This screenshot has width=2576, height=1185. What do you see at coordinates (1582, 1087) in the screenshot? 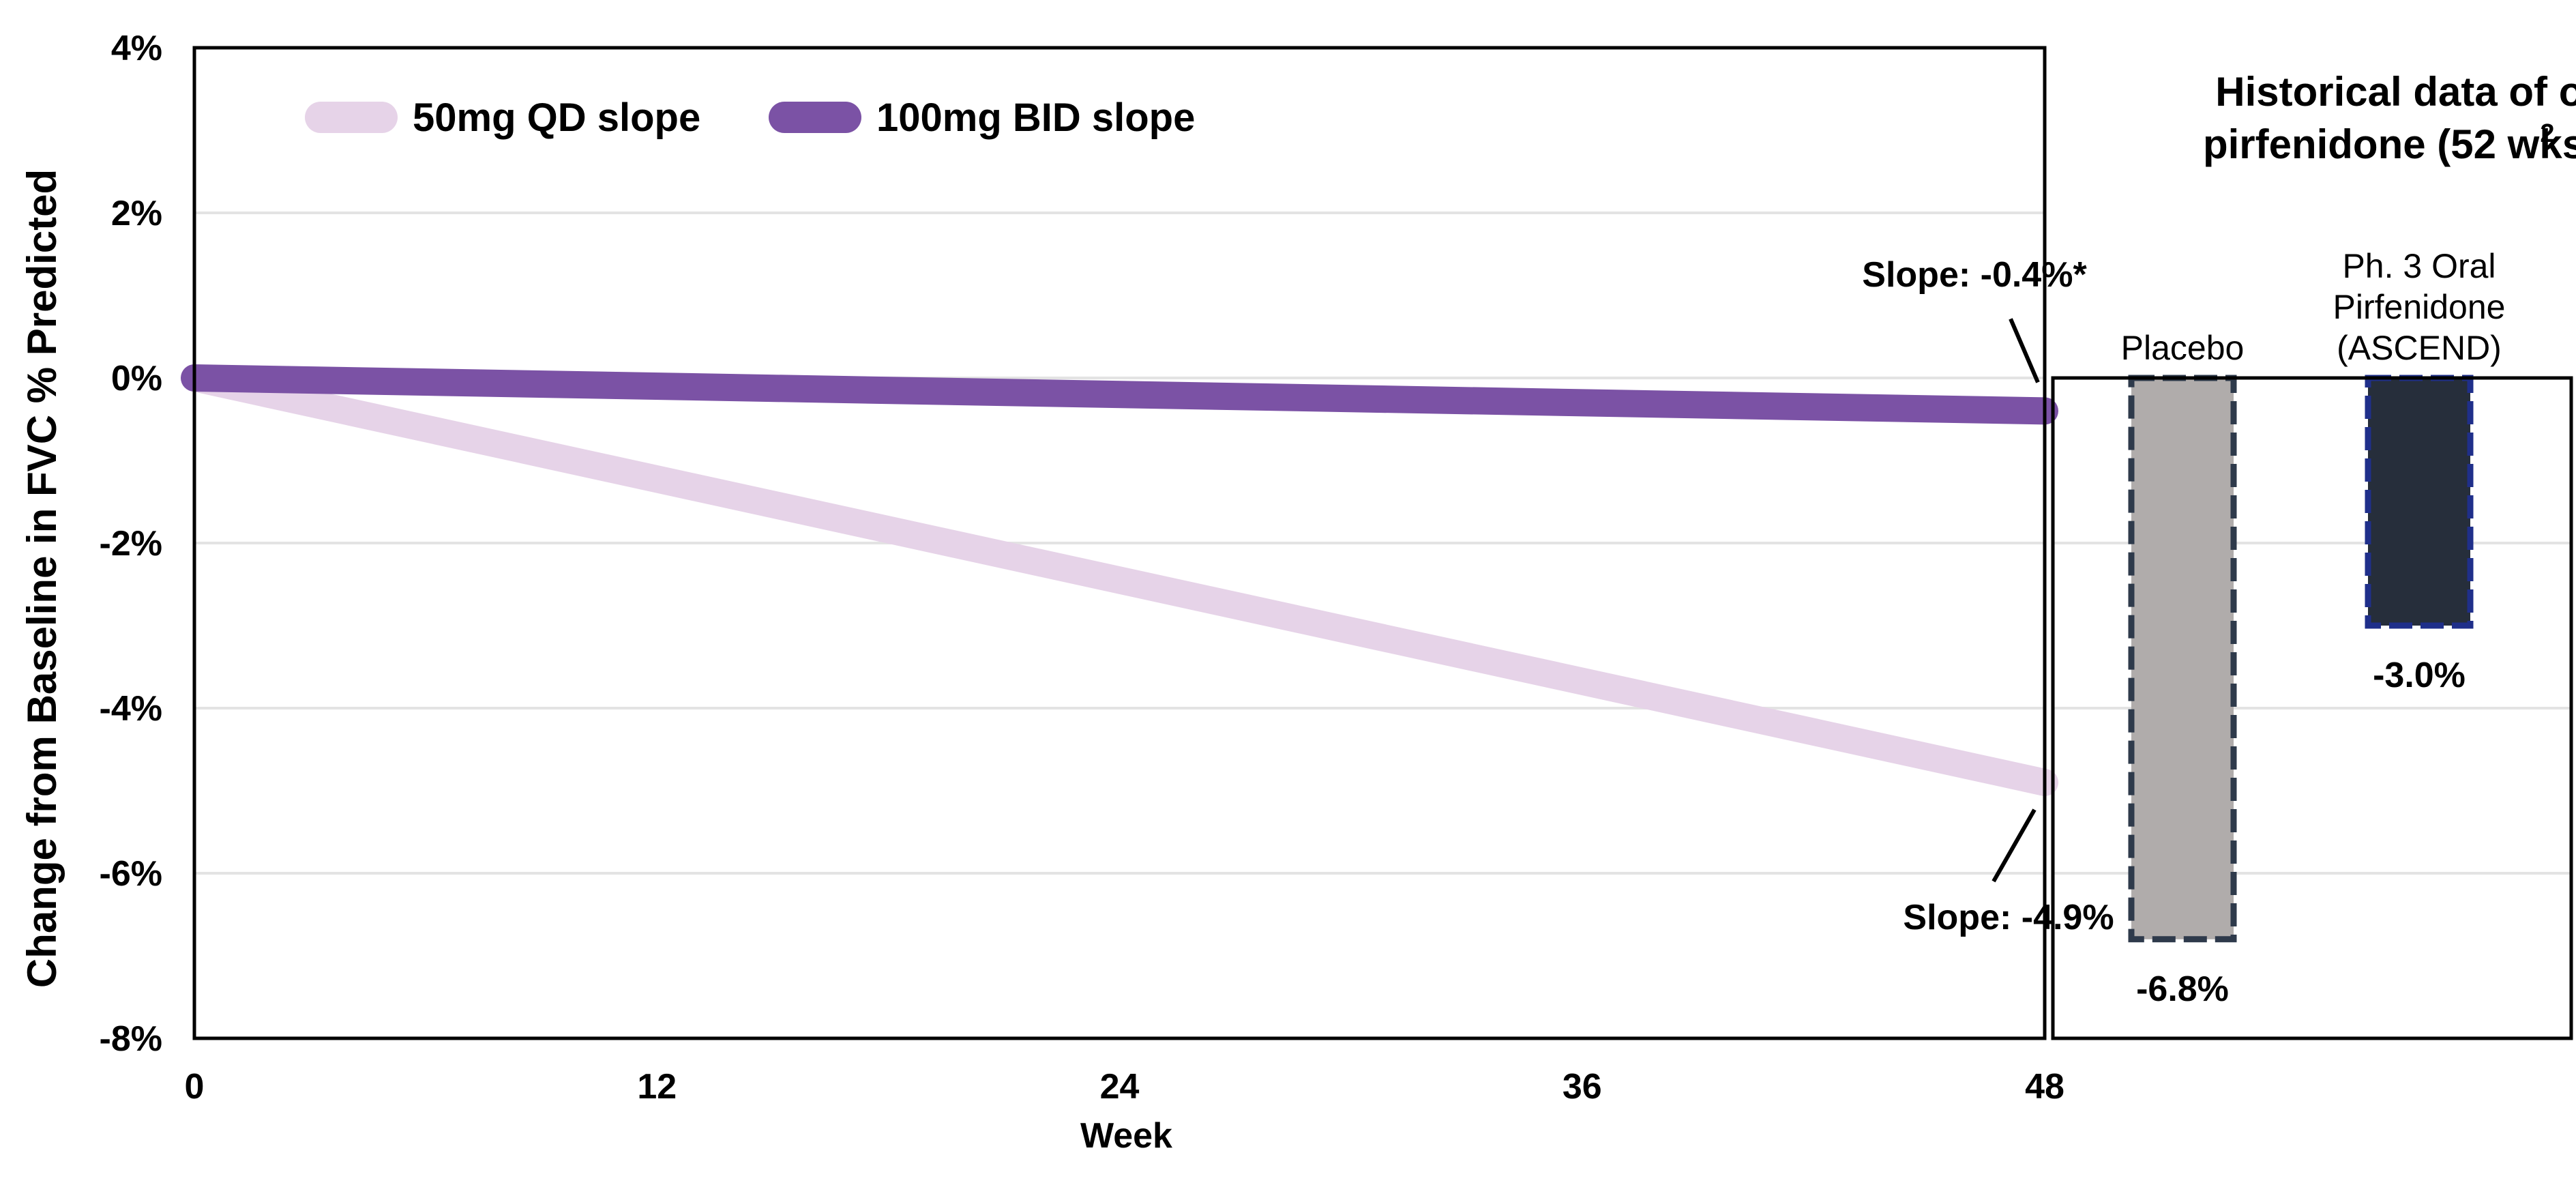
I see `x-tick-label: 36` at bounding box center [1582, 1087].